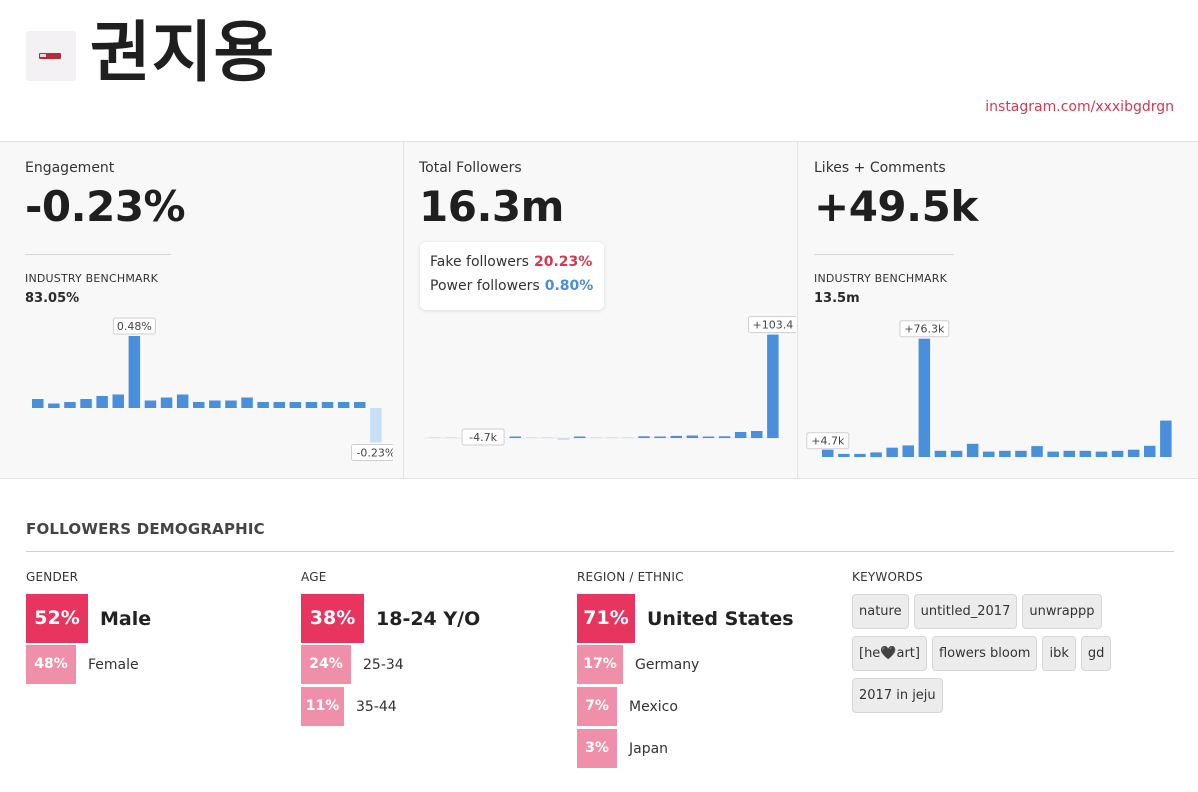  I want to click on keyword-tag: flowers bloom, so click(984, 653).